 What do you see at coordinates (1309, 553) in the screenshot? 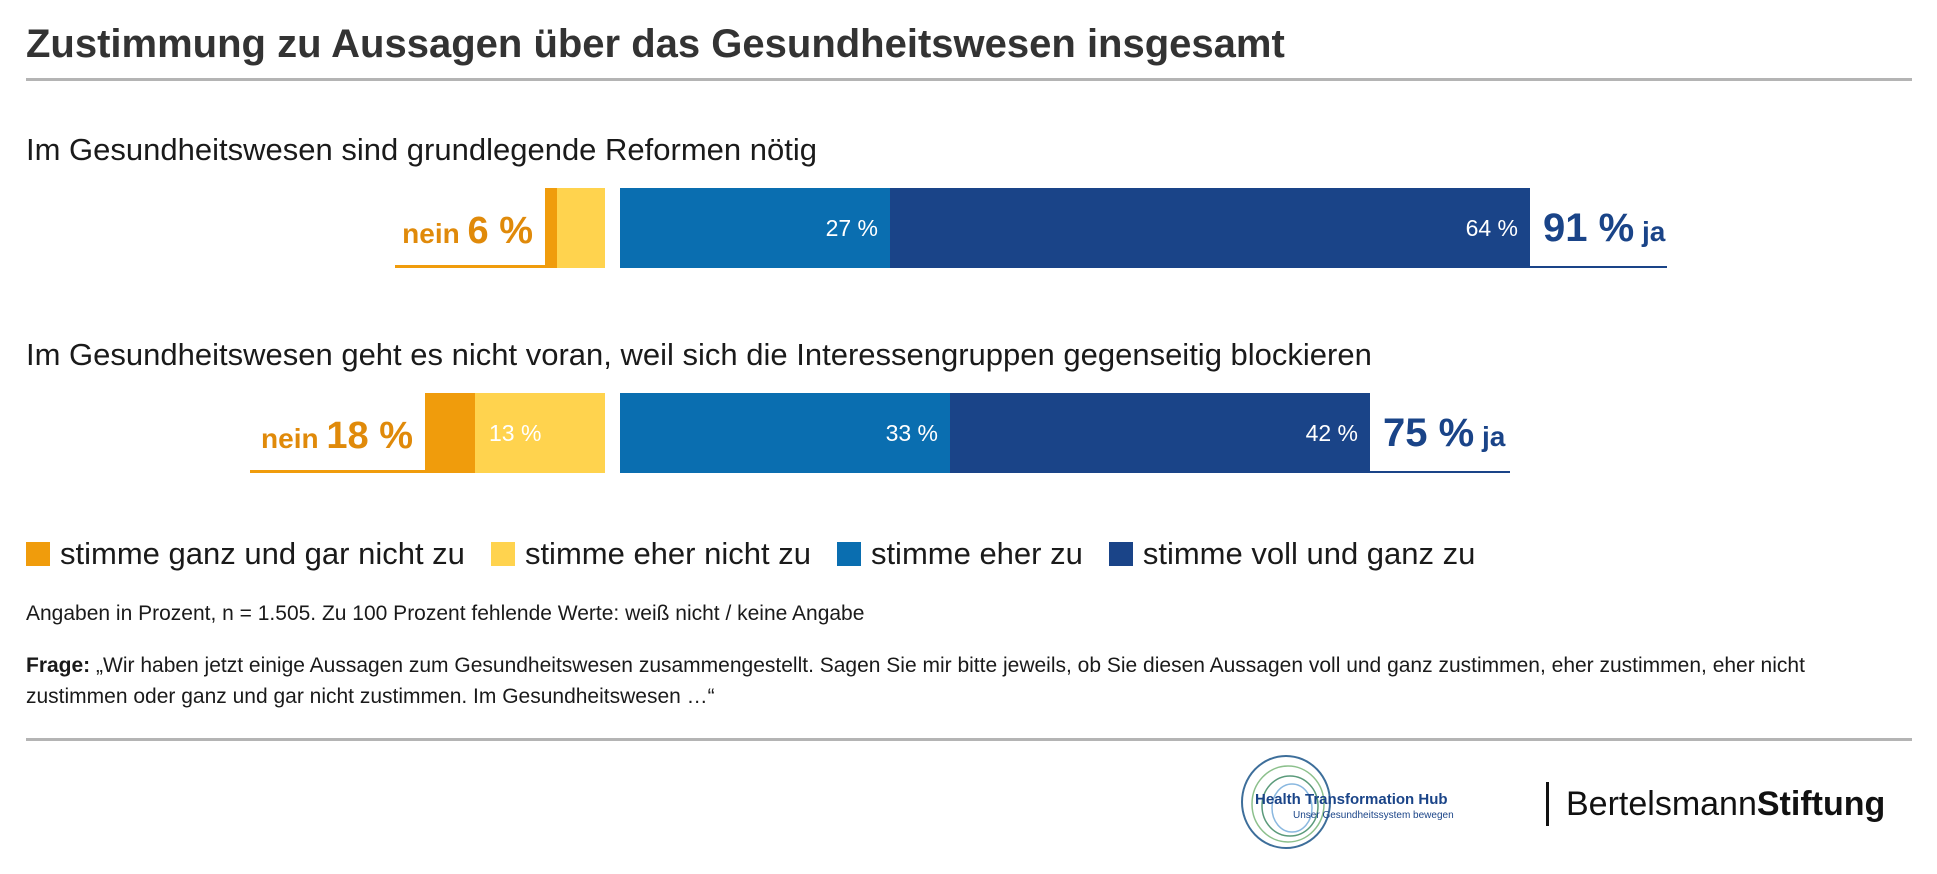
I see `legend-label: stimme voll und ganz zu` at bounding box center [1309, 553].